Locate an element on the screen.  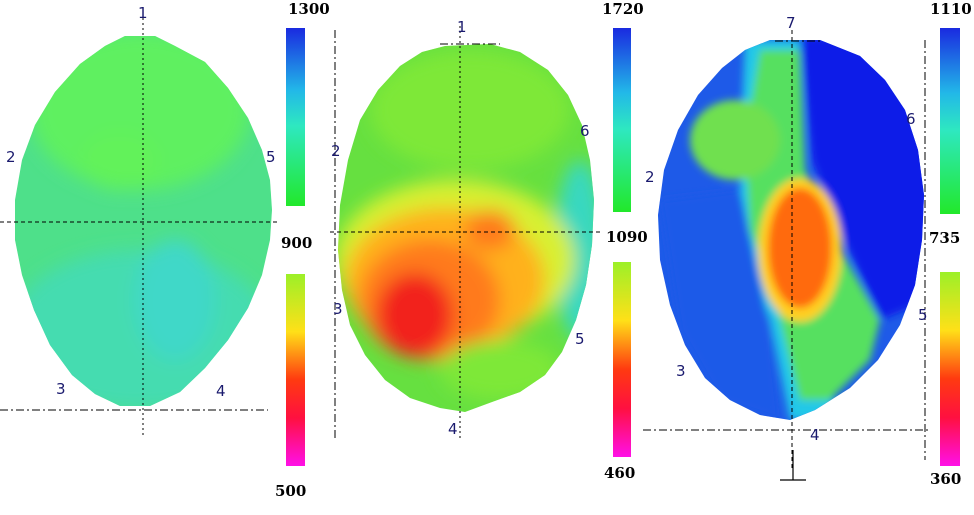
left-color-scale is located at coordinates (295, 247).